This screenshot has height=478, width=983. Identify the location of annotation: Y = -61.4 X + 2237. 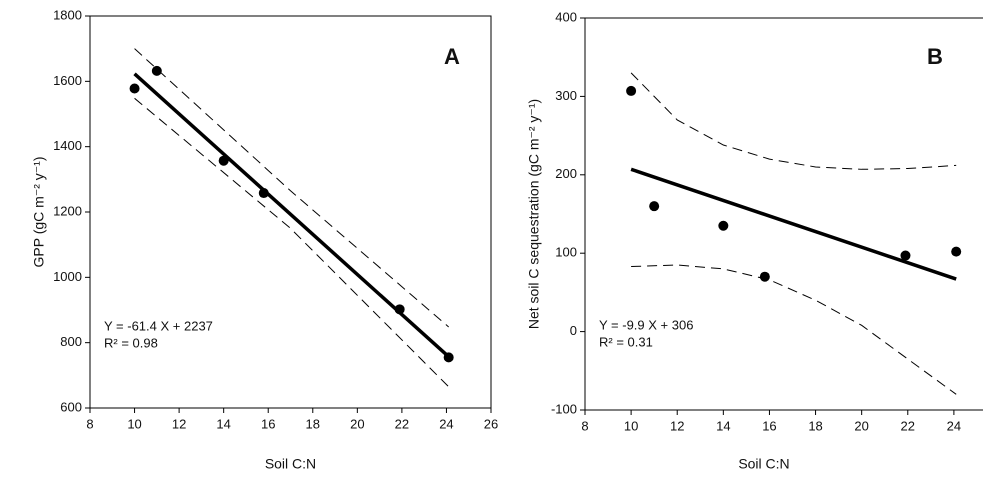
(158, 325).